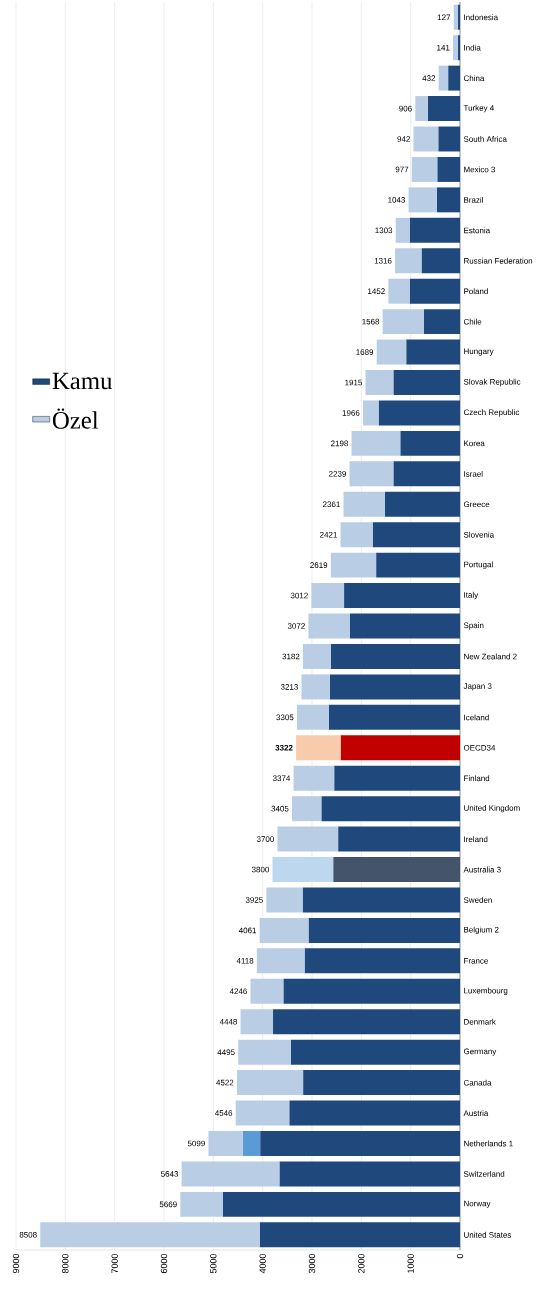 The width and height of the screenshot is (555, 1292). I want to click on x-tick-label: 9000, so click(16, 1263).